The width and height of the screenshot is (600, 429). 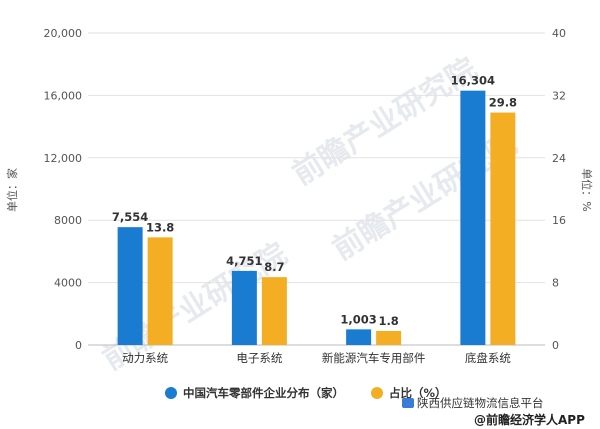 What do you see at coordinates (171, 393) in the screenshot?
I see `legend-swatch-count` at bounding box center [171, 393].